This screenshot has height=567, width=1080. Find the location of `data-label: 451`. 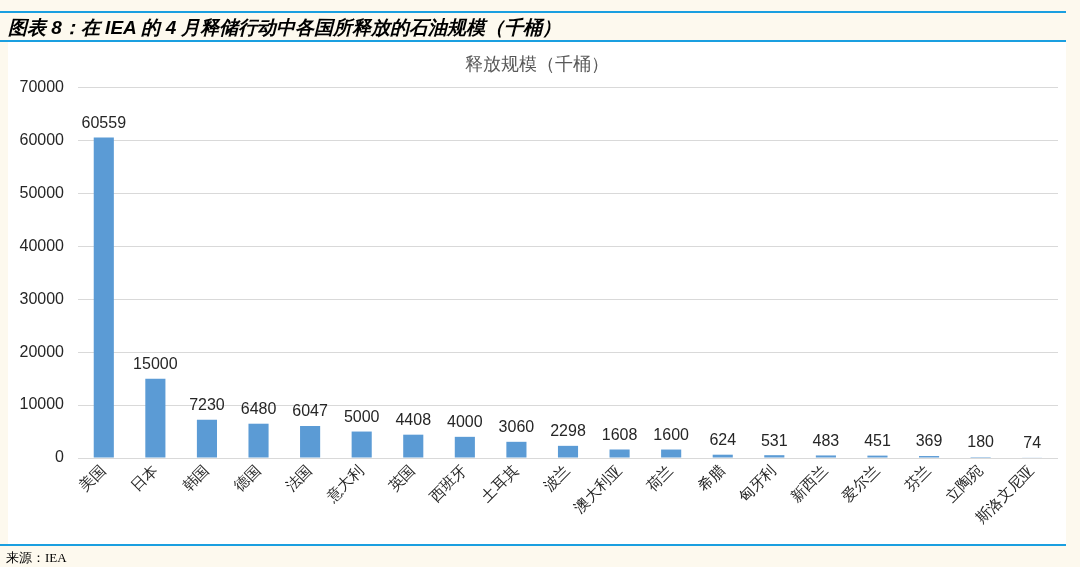

data-label: 451 is located at coordinates (877, 441).